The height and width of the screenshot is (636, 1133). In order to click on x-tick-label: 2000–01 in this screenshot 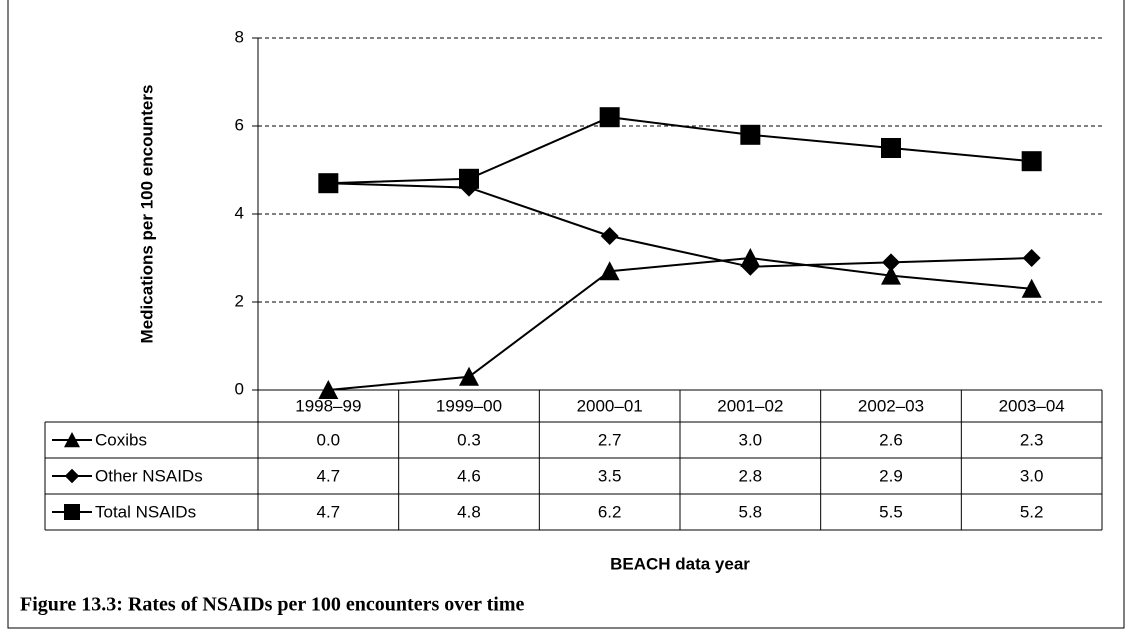, I will do `click(610, 405)`.